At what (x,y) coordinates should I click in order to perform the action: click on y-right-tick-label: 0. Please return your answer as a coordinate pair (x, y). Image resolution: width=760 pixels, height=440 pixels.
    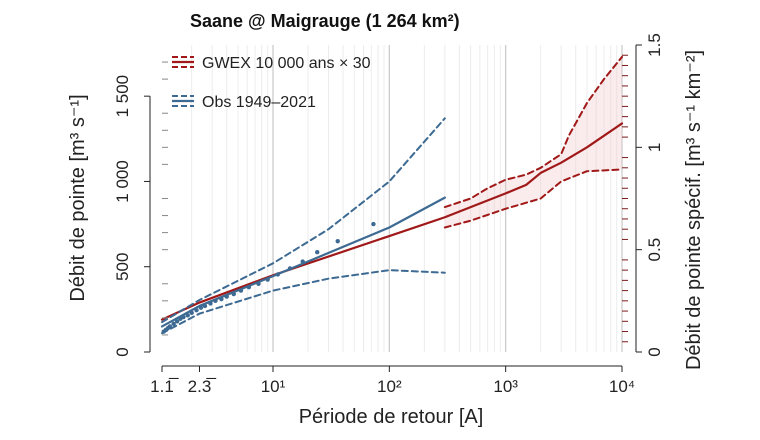
    Looking at the image, I should click on (654, 351).